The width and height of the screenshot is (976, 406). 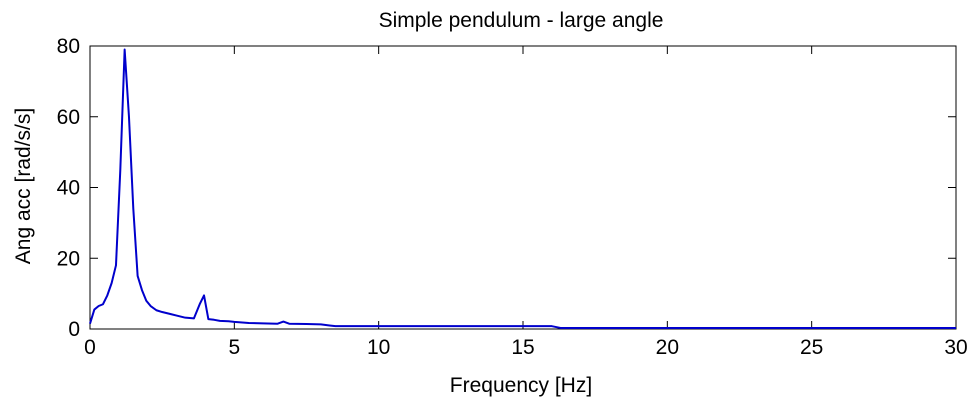 What do you see at coordinates (234, 347) in the screenshot?
I see `x-tick-label: 5` at bounding box center [234, 347].